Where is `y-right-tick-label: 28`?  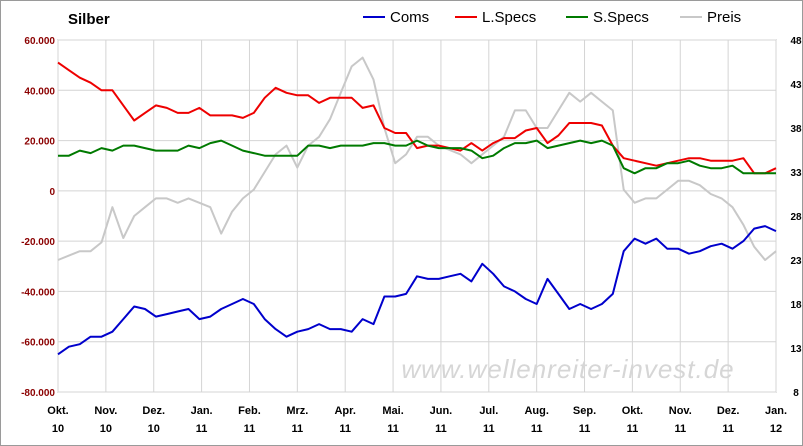 y-right-tick-label: 28 is located at coordinates (796, 217).